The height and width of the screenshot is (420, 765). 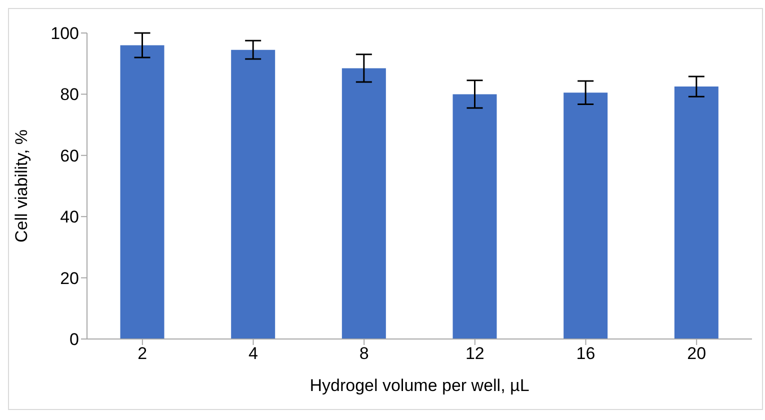 What do you see at coordinates (74, 340) in the screenshot?
I see `y-tick-label: 0` at bounding box center [74, 340].